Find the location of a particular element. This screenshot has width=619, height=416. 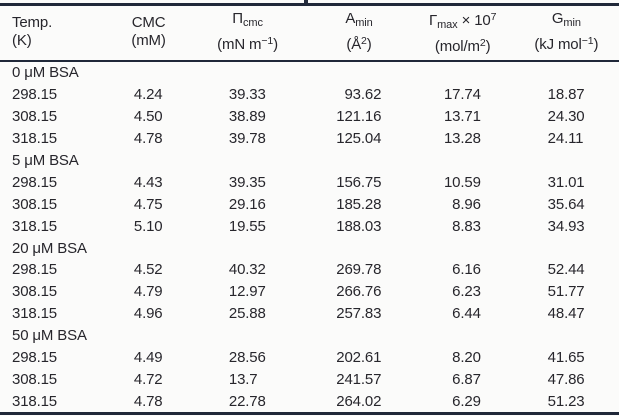

value-cell-cmc: 4.24 is located at coordinates (148, 95).